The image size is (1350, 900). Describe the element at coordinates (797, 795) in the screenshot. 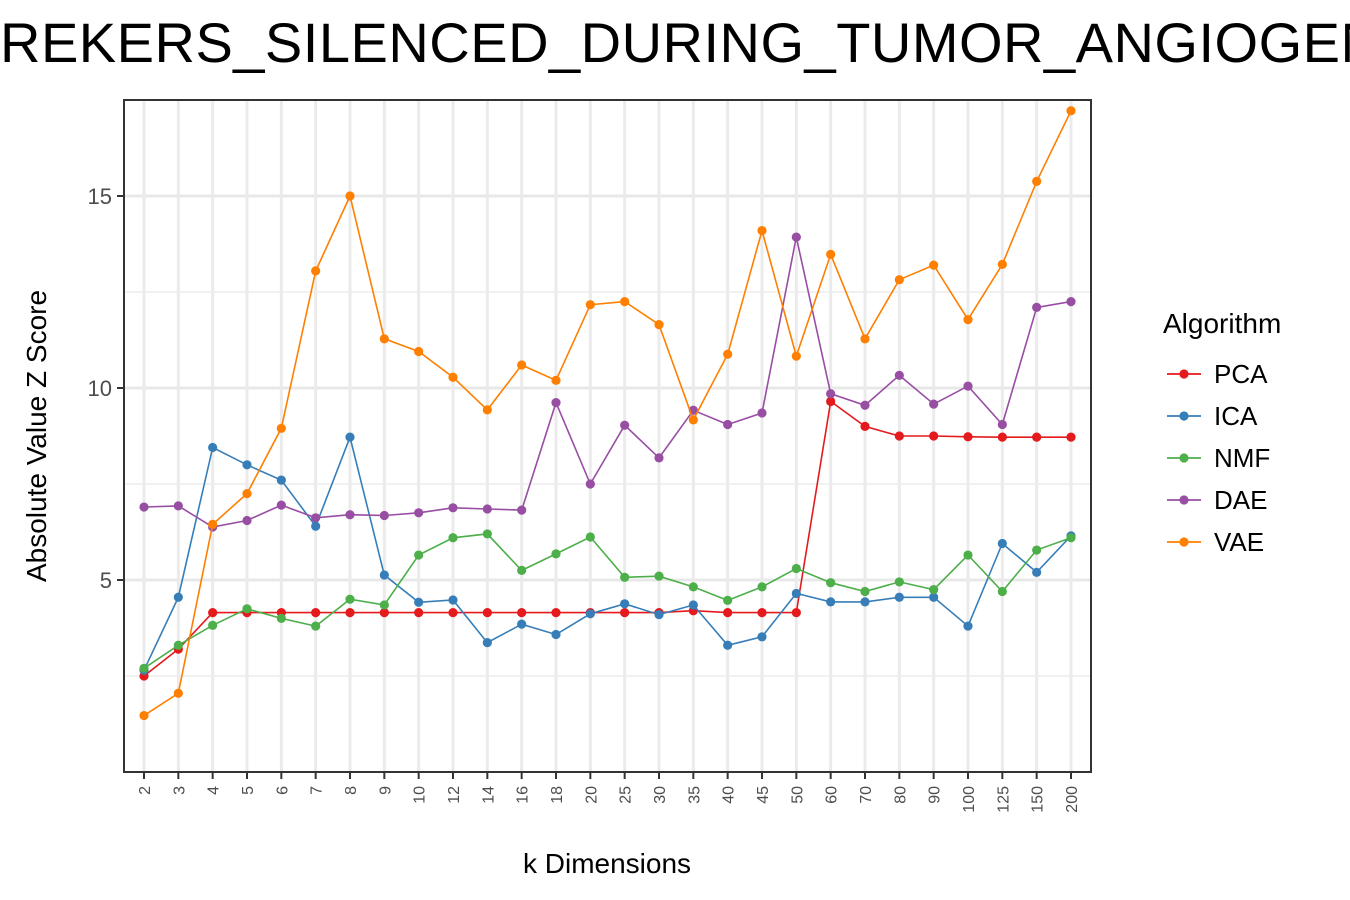

I see `x-tick-label: 50` at that location.